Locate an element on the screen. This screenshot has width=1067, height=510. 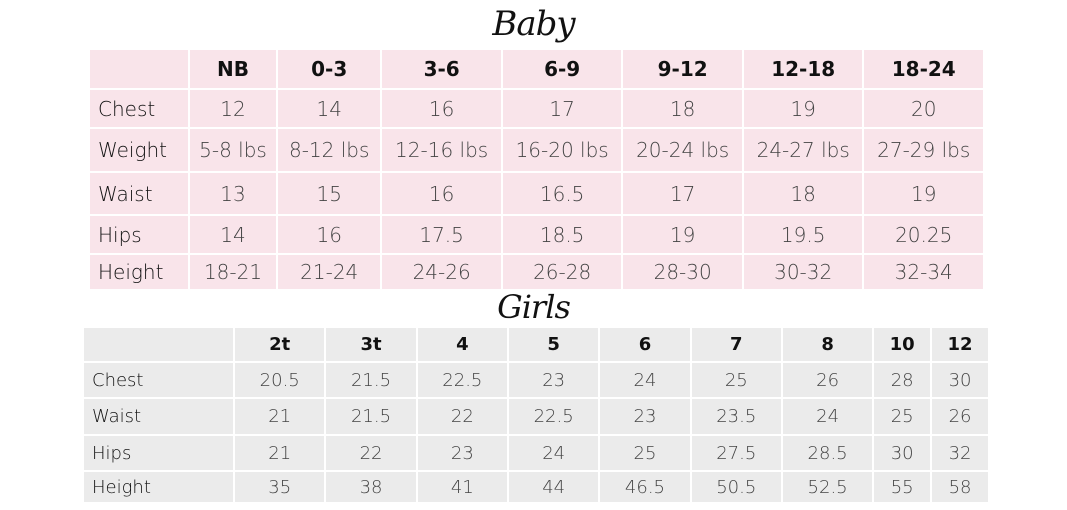
baby-section-title: Baby is located at coordinates (533, 24).